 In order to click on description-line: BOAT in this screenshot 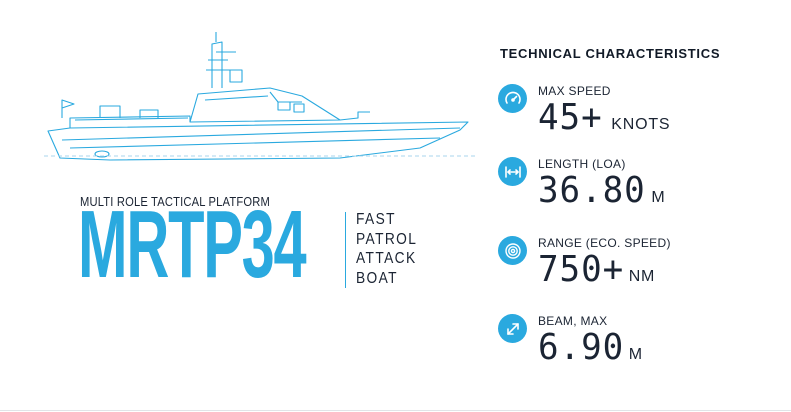, I will do `click(377, 278)`.